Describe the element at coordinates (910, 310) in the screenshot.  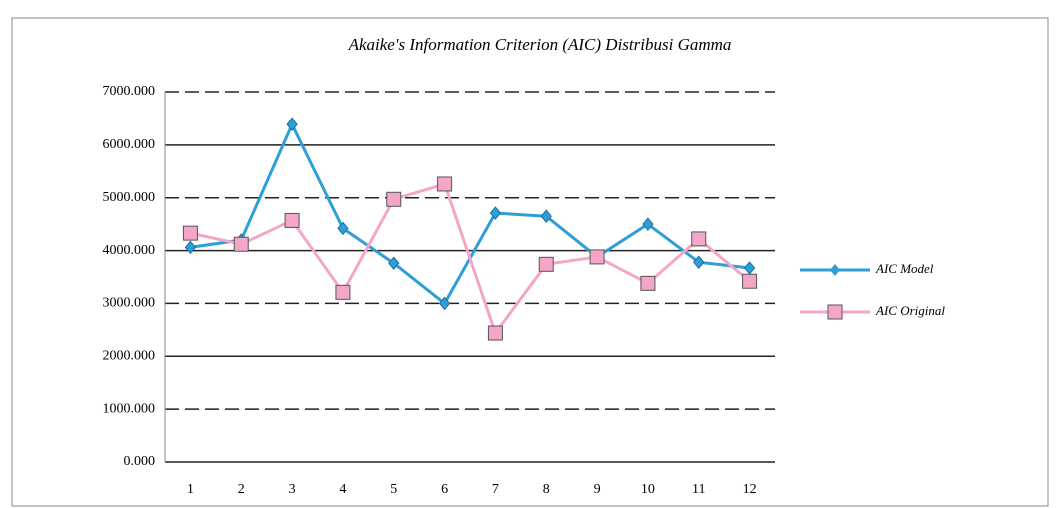
I see `legend-label: AIC Original` at that location.